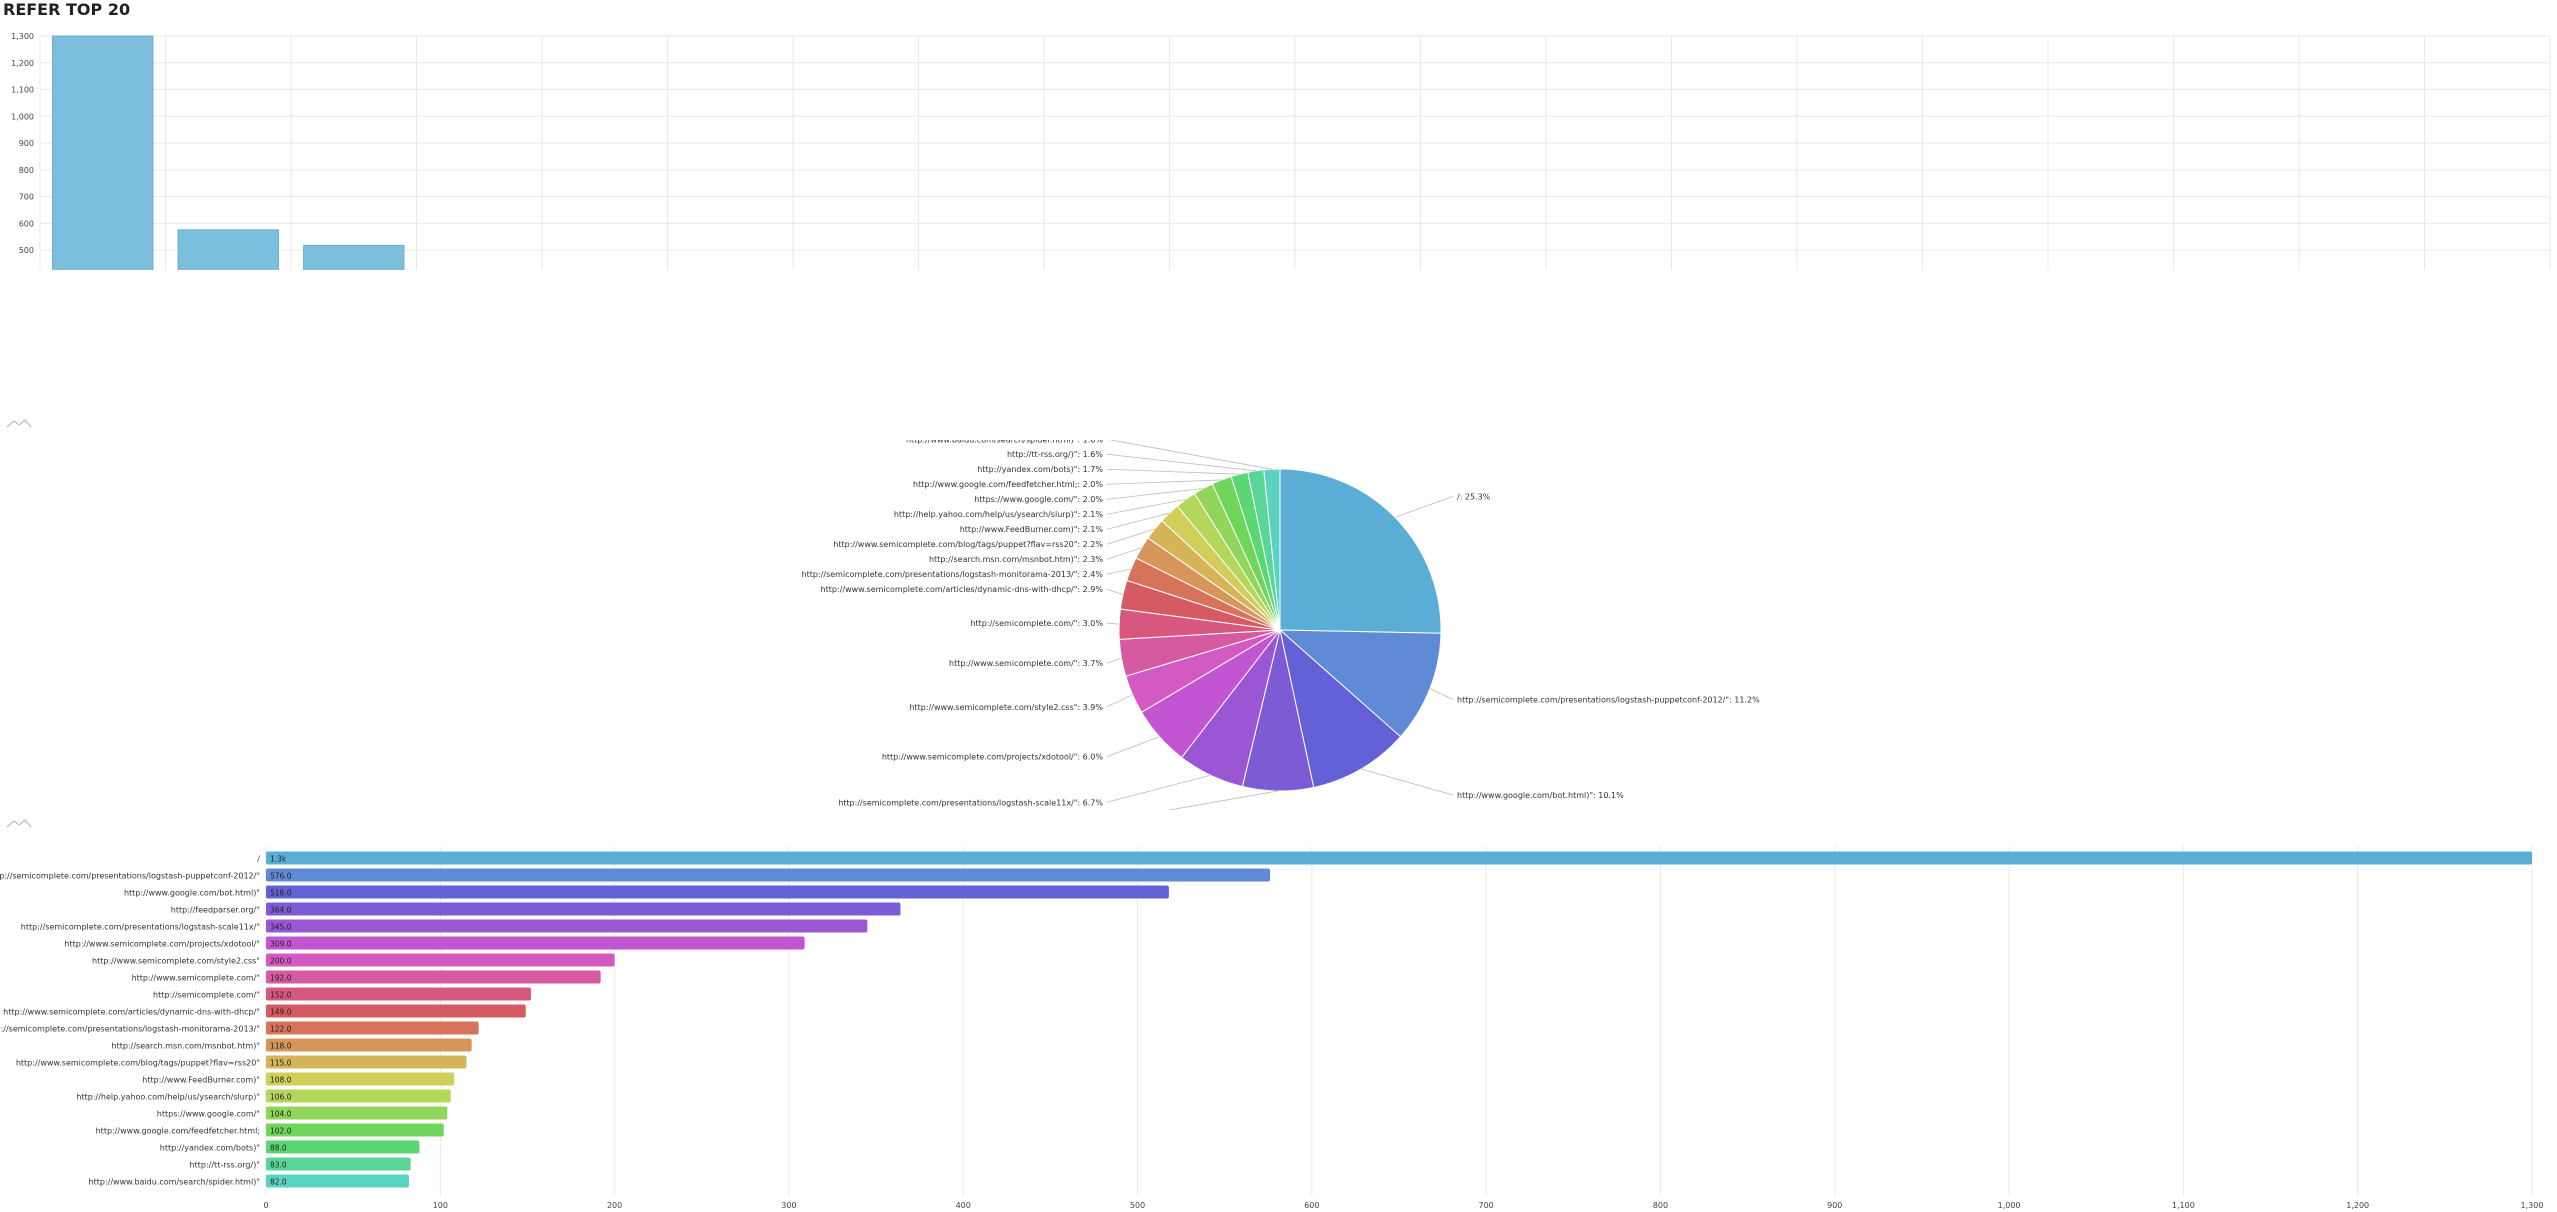 The image size is (2557, 1212). What do you see at coordinates (22, 116) in the screenshot?
I see `y-tick-label: 1,000` at bounding box center [22, 116].